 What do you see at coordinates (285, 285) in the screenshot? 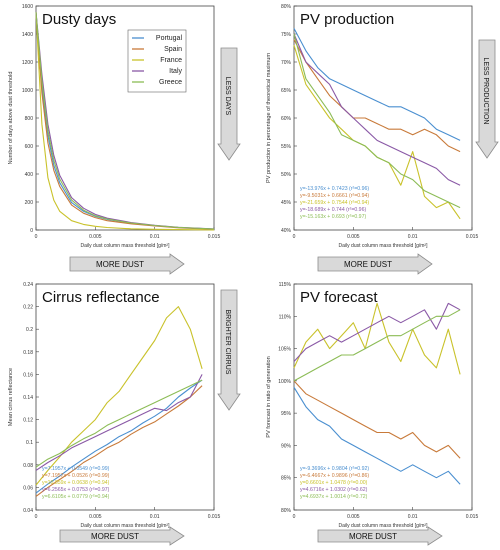
I see `y-tick-label: 115%` at bounding box center [285, 285].